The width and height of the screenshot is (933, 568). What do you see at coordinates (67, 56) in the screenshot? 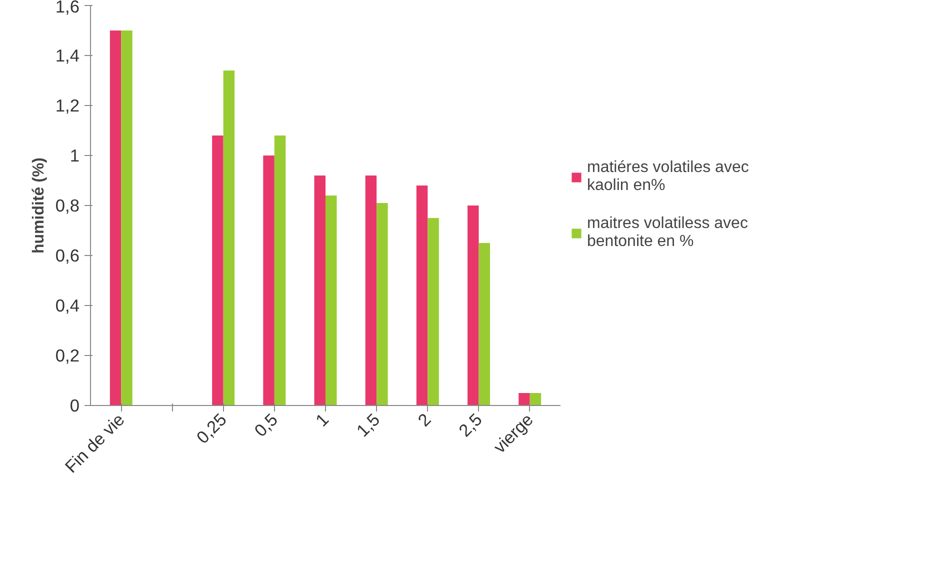
I see `y-tick-label: 1,4` at bounding box center [67, 56].